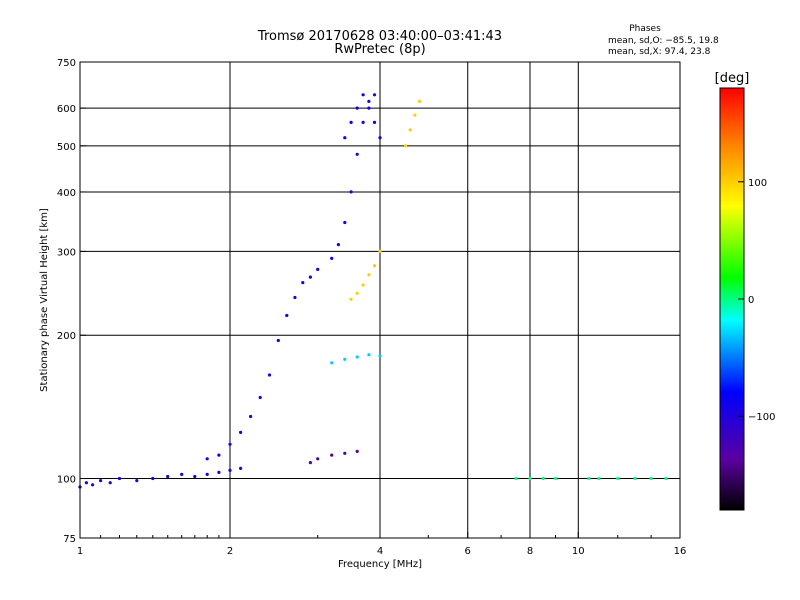 The image size is (800, 600). I want to click on series-echoes-near-180-km, so click(356, 359).